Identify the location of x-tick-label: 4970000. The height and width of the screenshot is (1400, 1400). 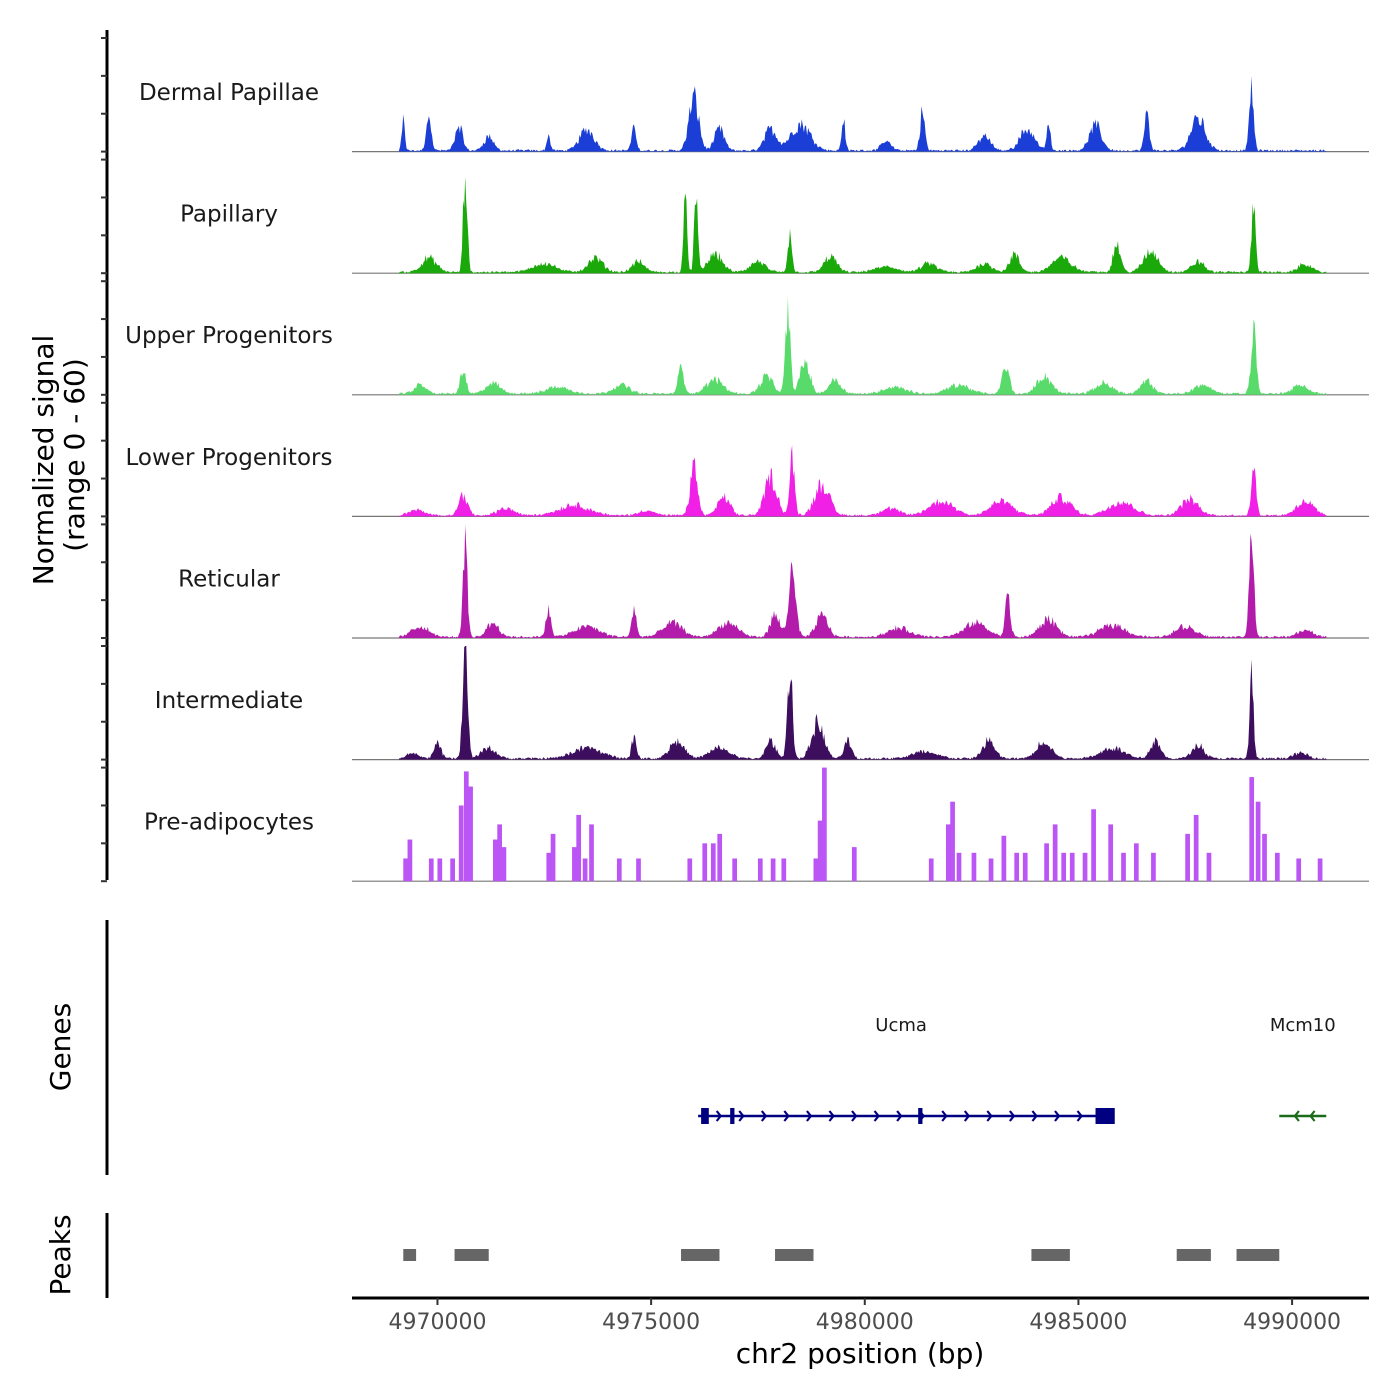
(437, 1322).